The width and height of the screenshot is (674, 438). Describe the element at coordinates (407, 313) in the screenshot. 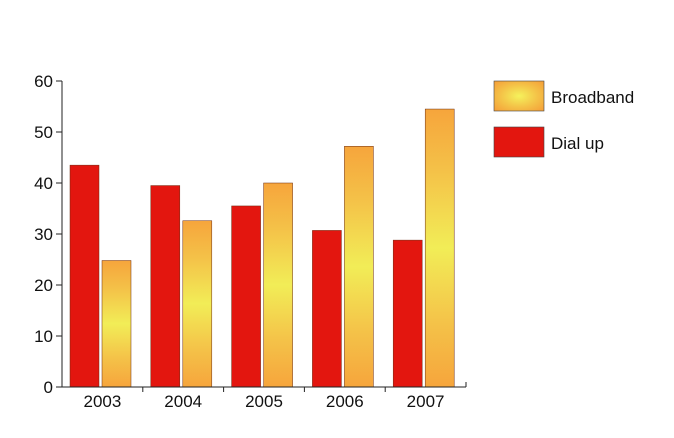

I see `bar-dial-up-2007` at that location.